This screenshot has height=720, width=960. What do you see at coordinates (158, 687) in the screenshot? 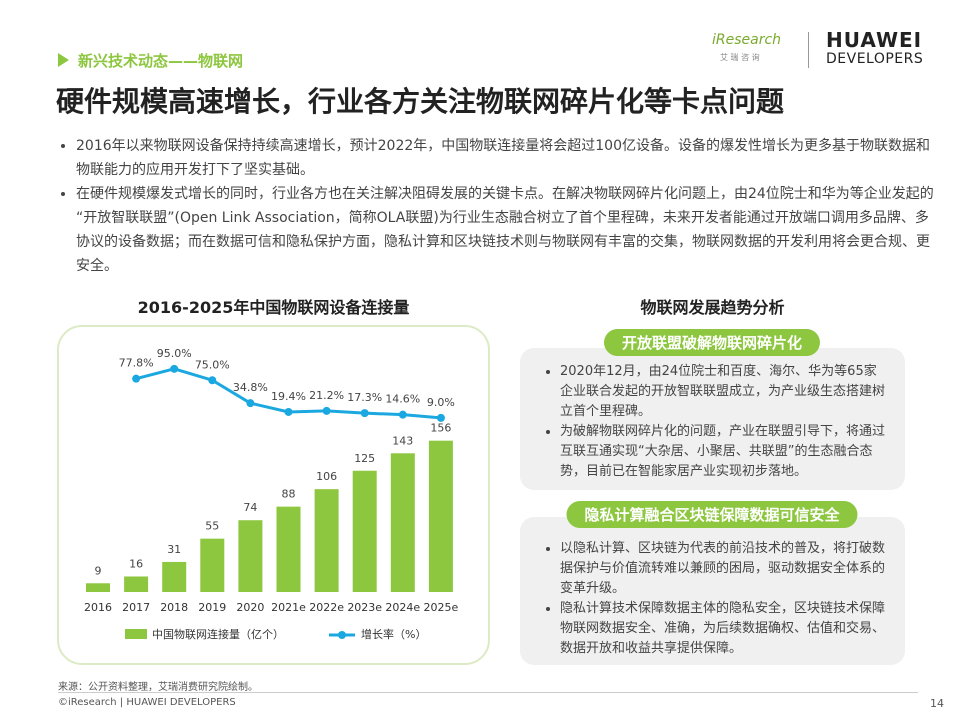
I see `source-note: 来源：公开资料整理，艾瑞消费研究院绘制。` at bounding box center [158, 687].